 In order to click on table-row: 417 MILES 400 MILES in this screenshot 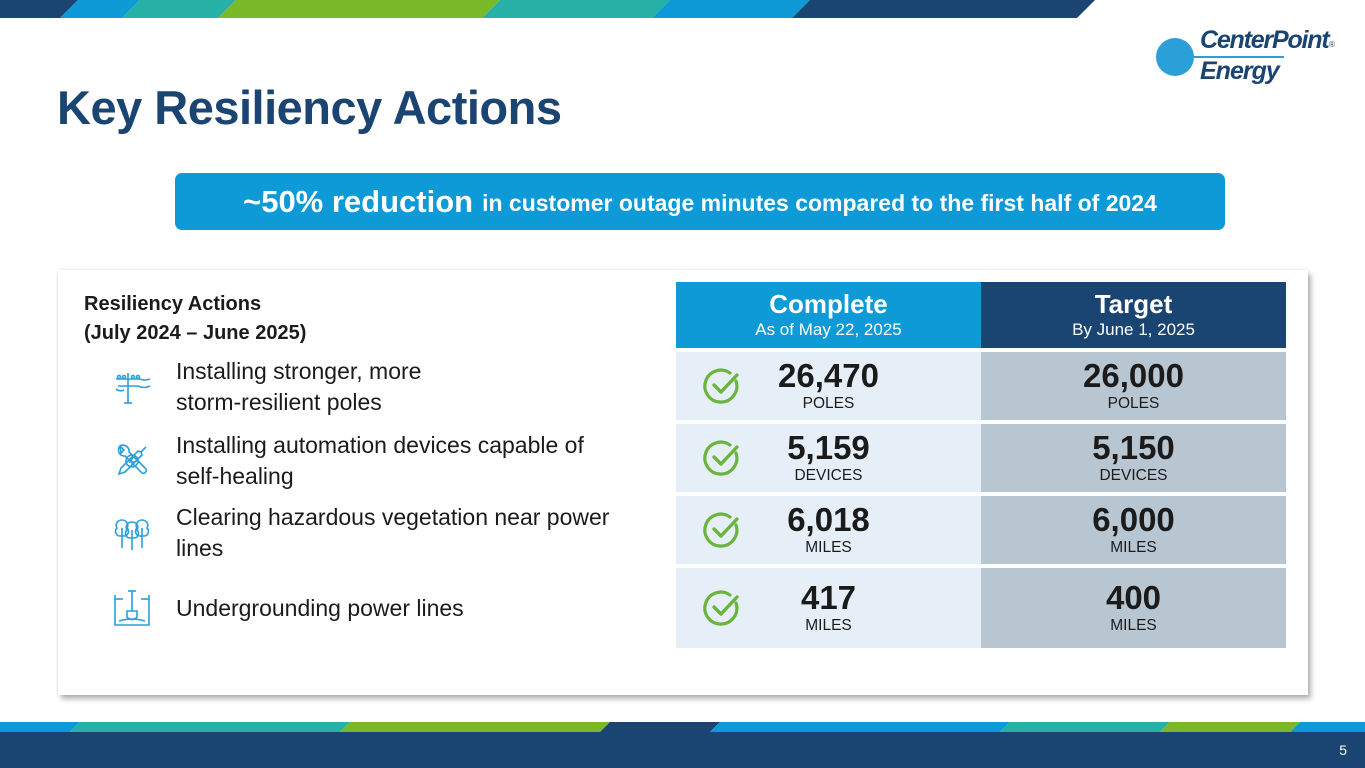, I will do `click(981, 608)`.